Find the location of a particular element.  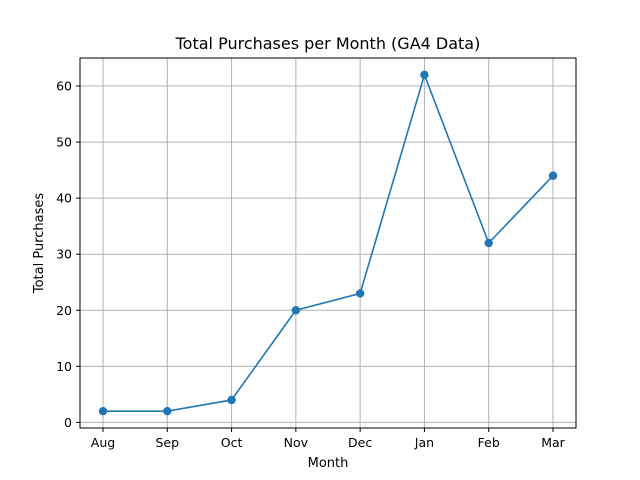

x-tick-label: Nov is located at coordinates (296, 442).